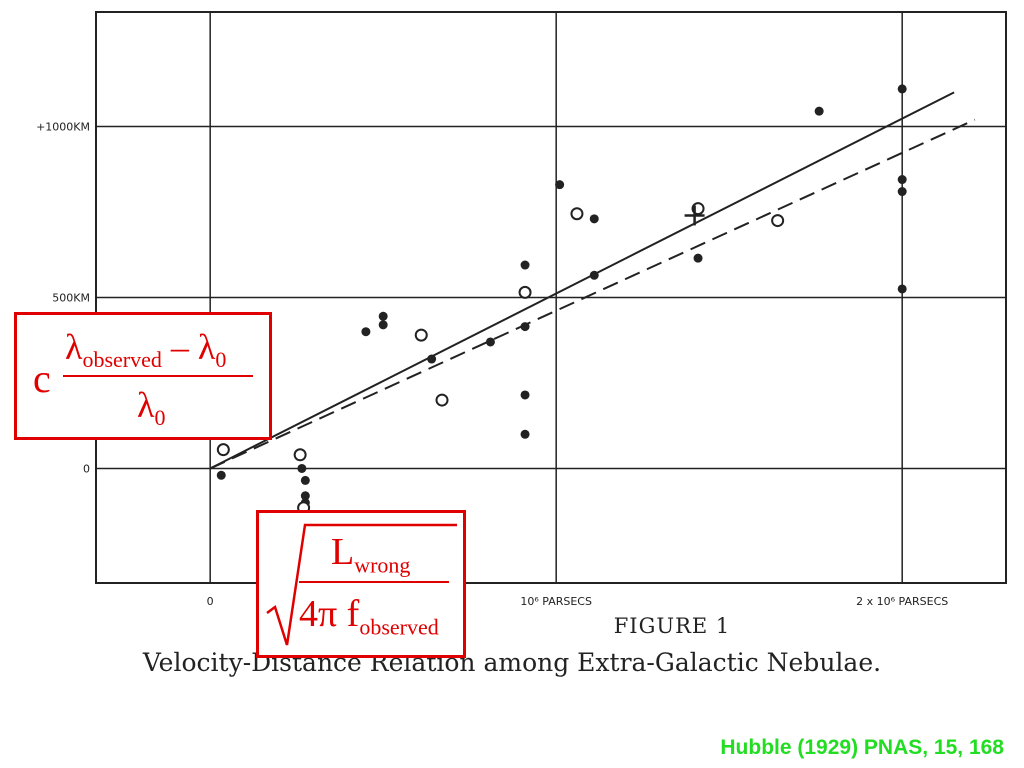 The height and width of the screenshot is (768, 1024). Describe the element at coordinates (63, 127) in the screenshot. I see `y-tick-label: +1000KM` at that location.